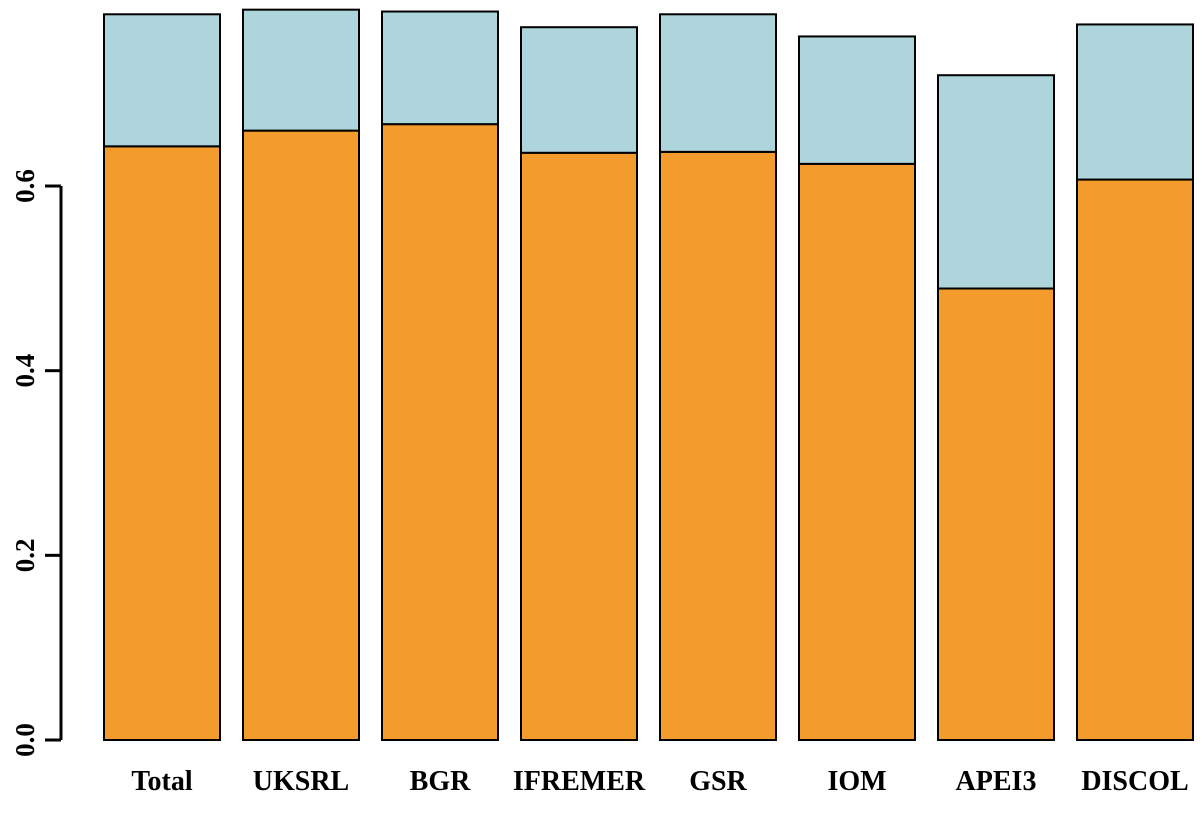  I want to click on category-label: BGR, so click(440, 781).